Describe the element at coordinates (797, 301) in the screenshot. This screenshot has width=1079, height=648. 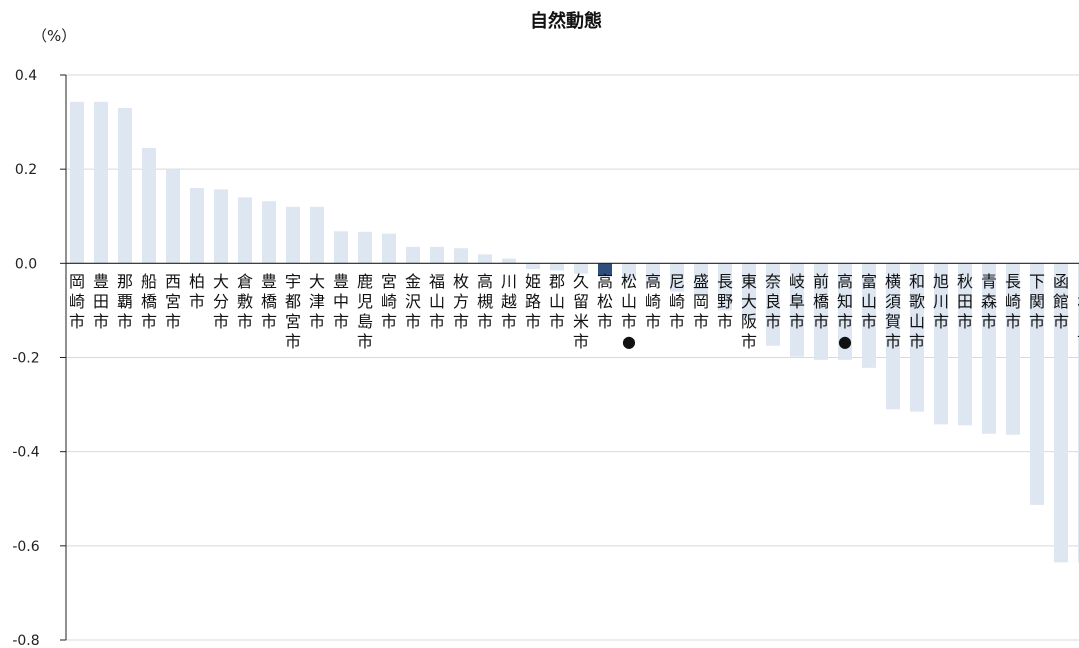
I see `category-label: 岐阜市` at that location.